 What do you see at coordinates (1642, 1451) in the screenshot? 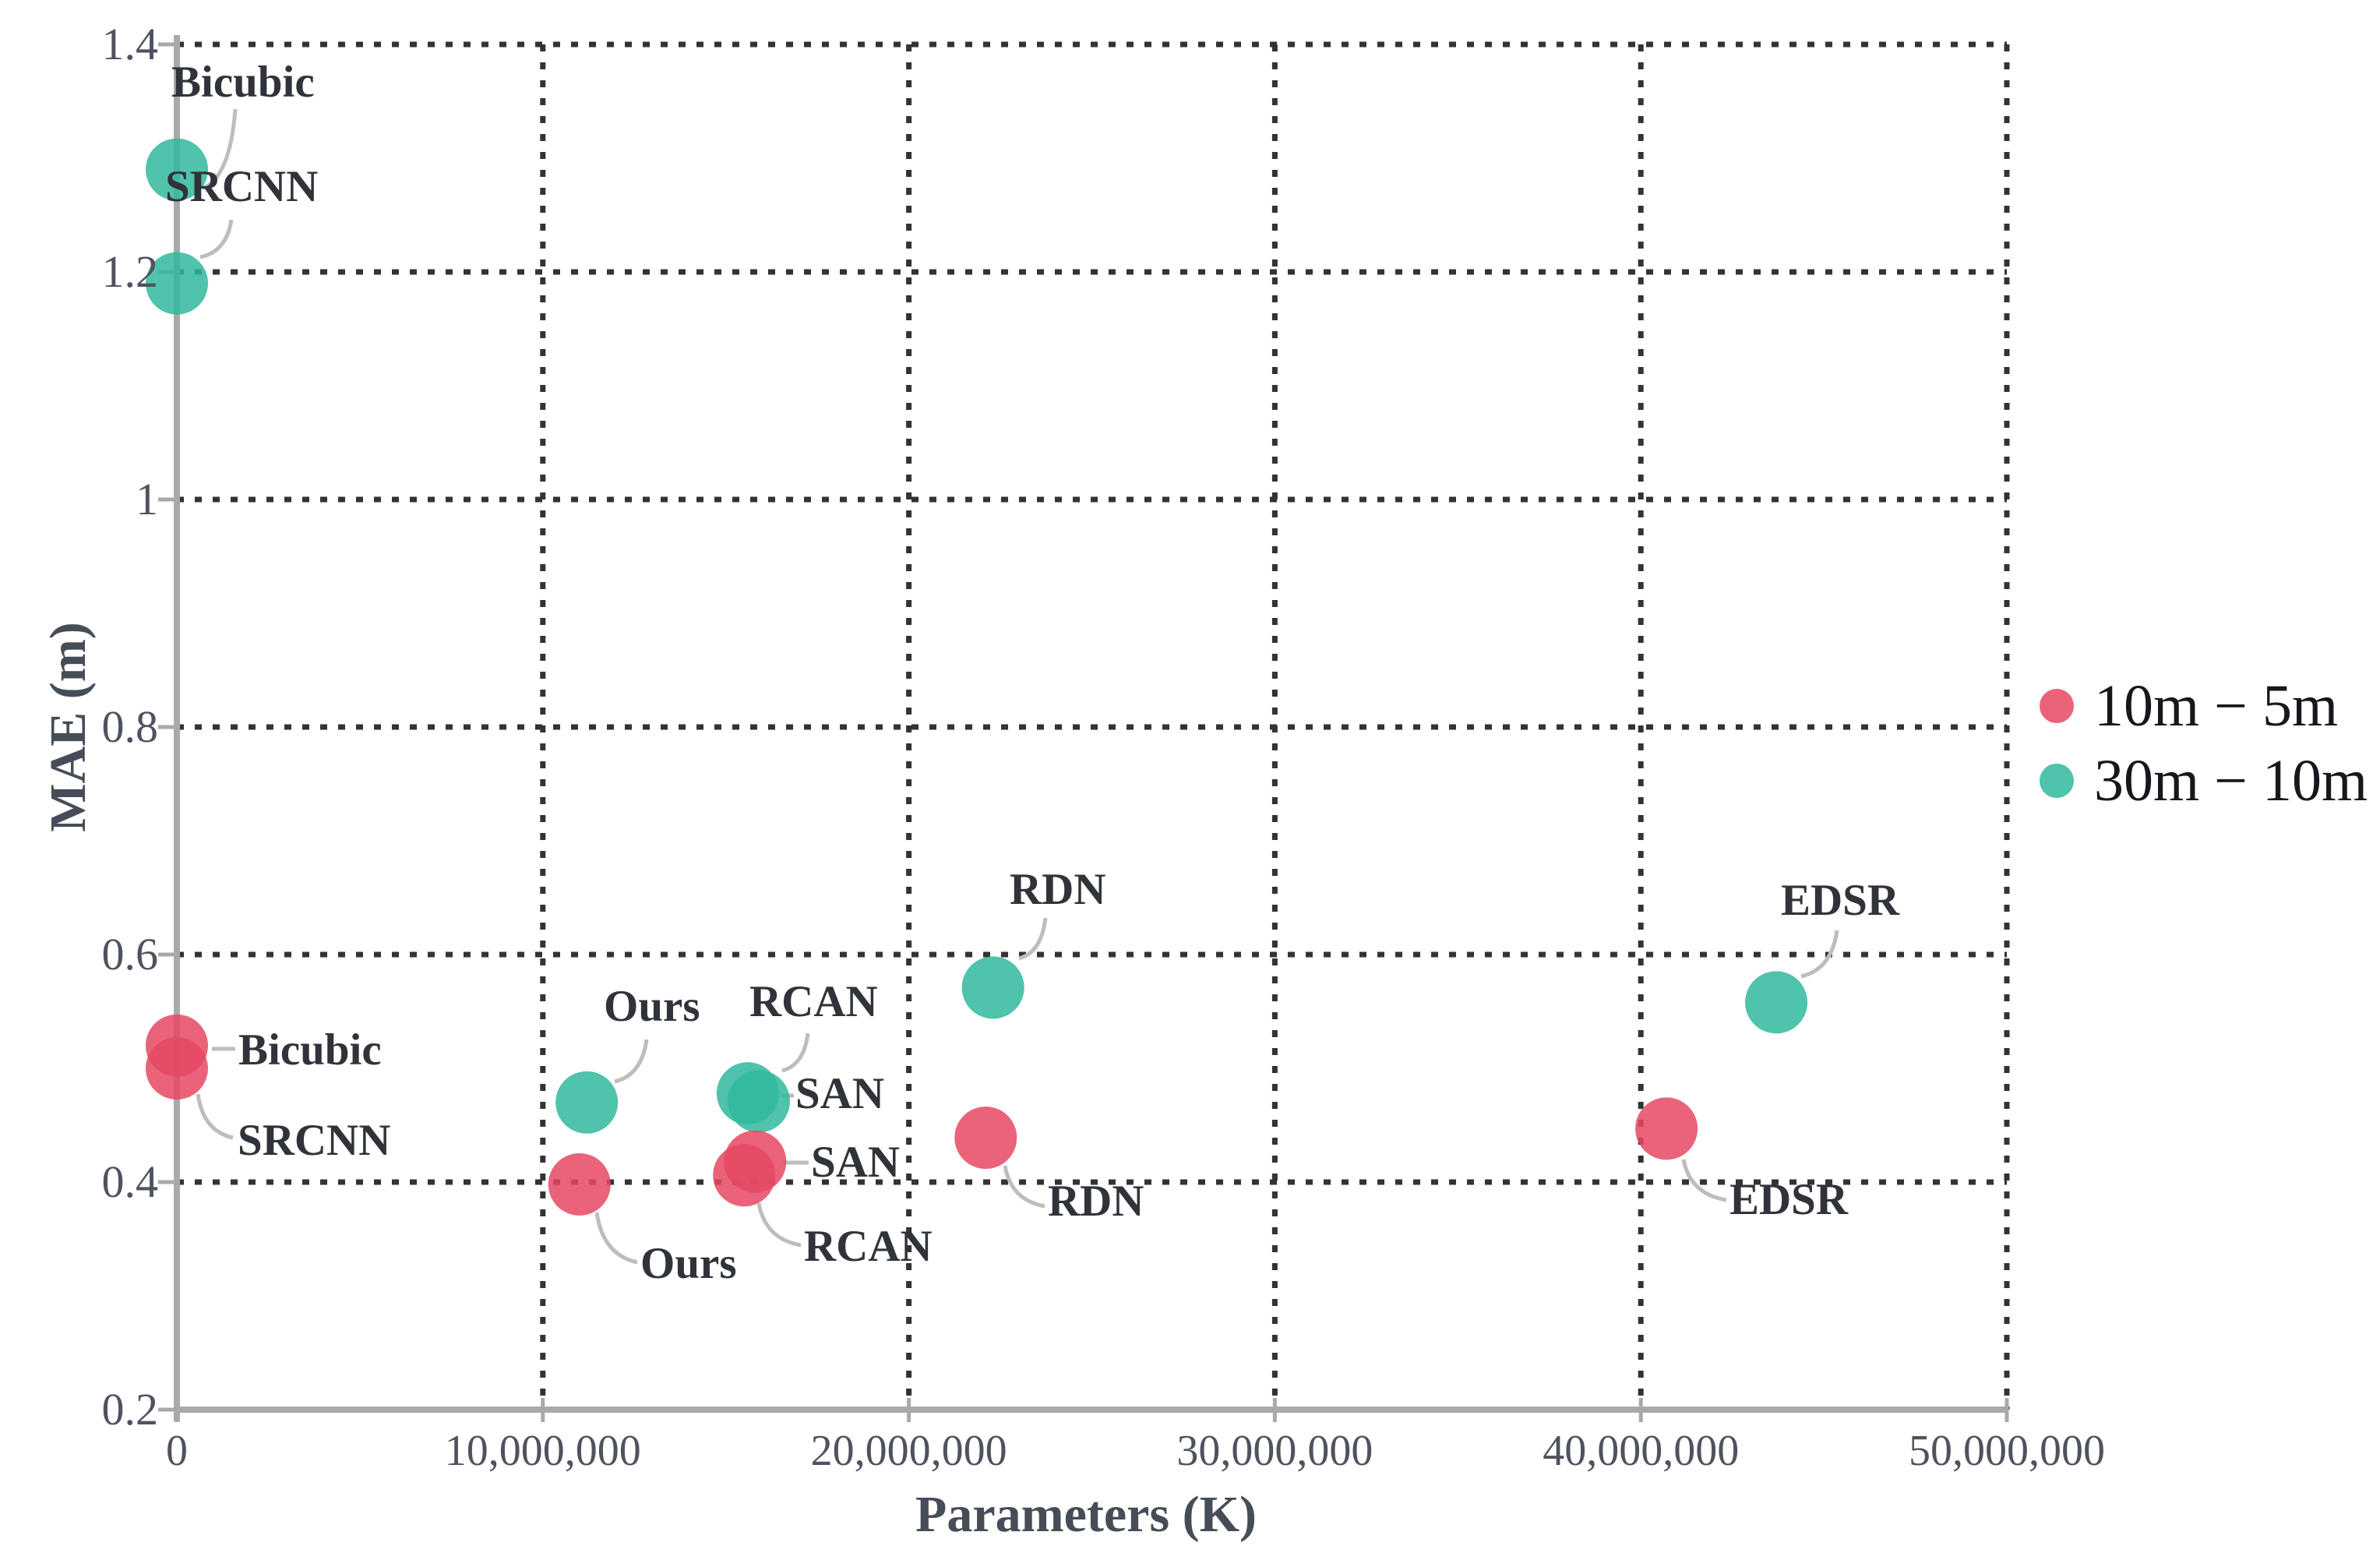
I see `x-tick-label-40,000,000: 40,000,000` at bounding box center [1642, 1451].